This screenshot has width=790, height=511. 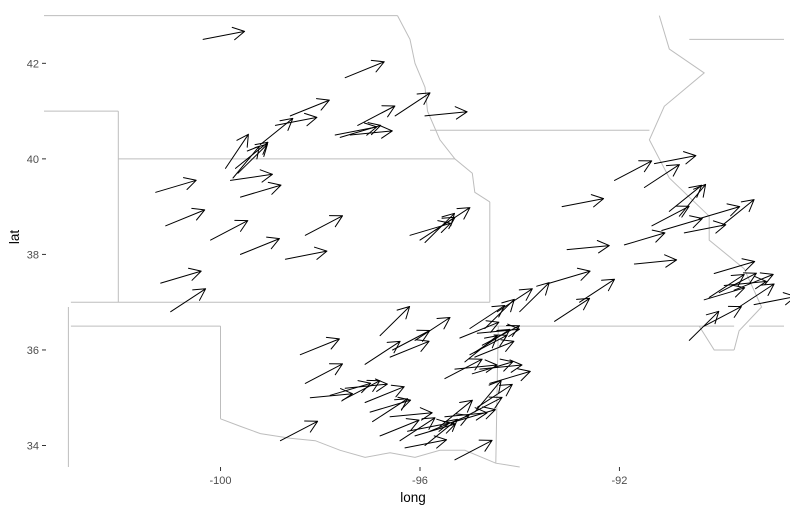 I want to click on border-red-river, so click(x=370, y=443).